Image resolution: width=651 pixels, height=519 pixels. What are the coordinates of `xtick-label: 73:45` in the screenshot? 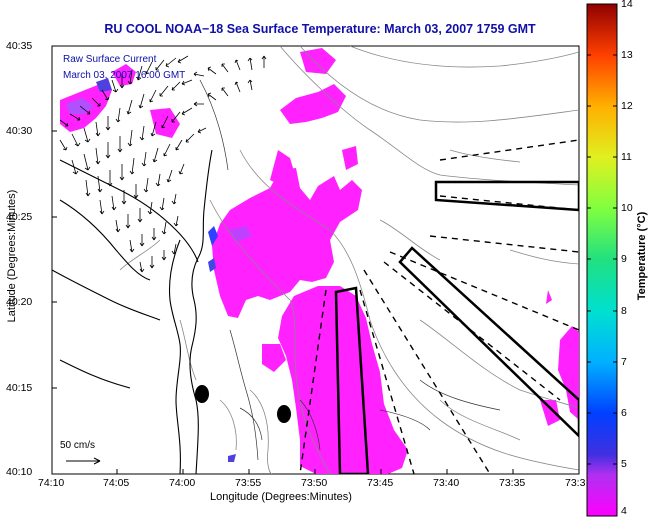 It's located at (380, 483).